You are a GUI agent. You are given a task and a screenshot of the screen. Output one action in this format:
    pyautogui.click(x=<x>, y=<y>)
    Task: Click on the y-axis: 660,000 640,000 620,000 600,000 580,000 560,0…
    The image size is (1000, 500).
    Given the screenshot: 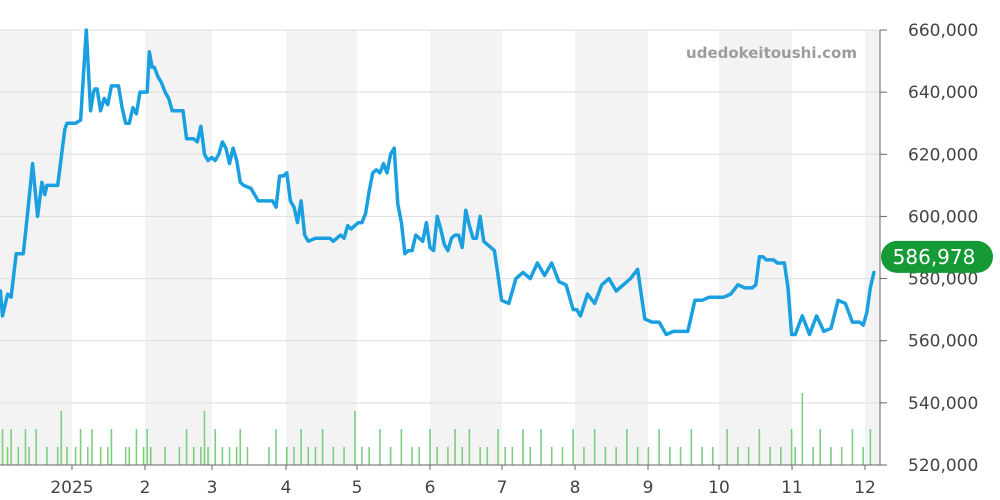 What is the action you would take?
    pyautogui.click(x=928, y=248)
    